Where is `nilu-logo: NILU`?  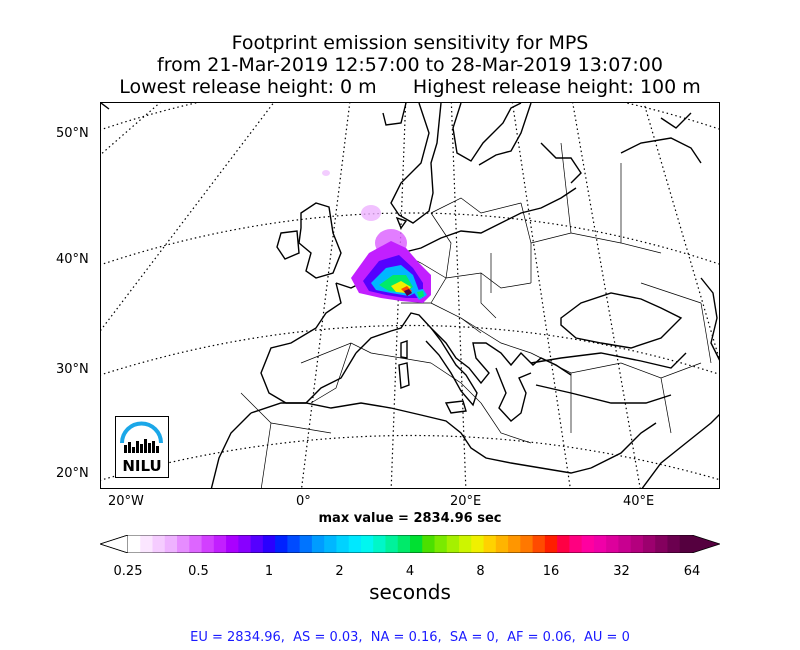
nilu-logo: NILU is located at coordinates (142, 447).